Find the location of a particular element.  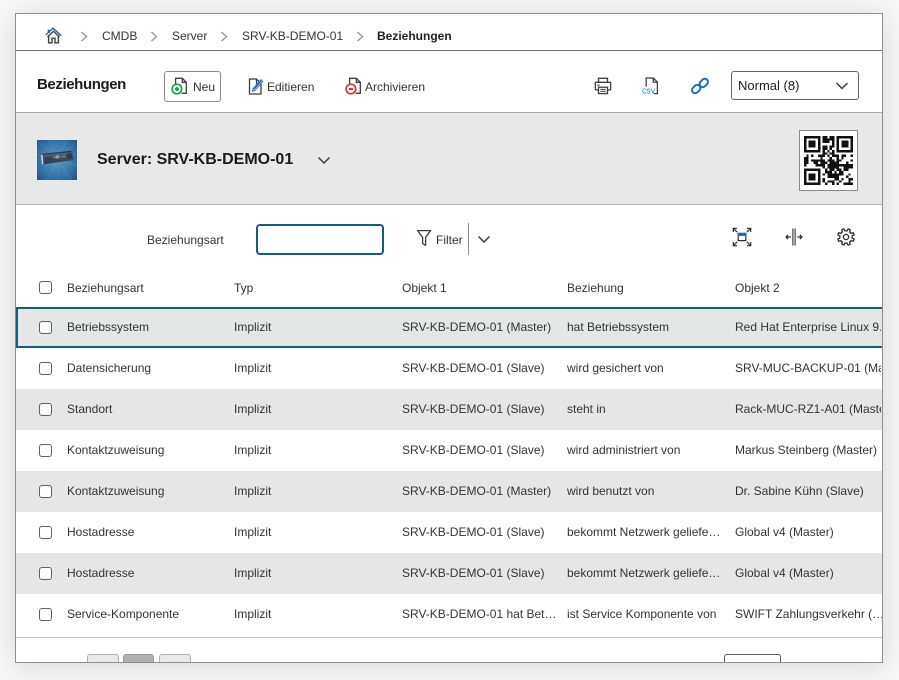

svg-text: csv is located at coordinates (649, 91).